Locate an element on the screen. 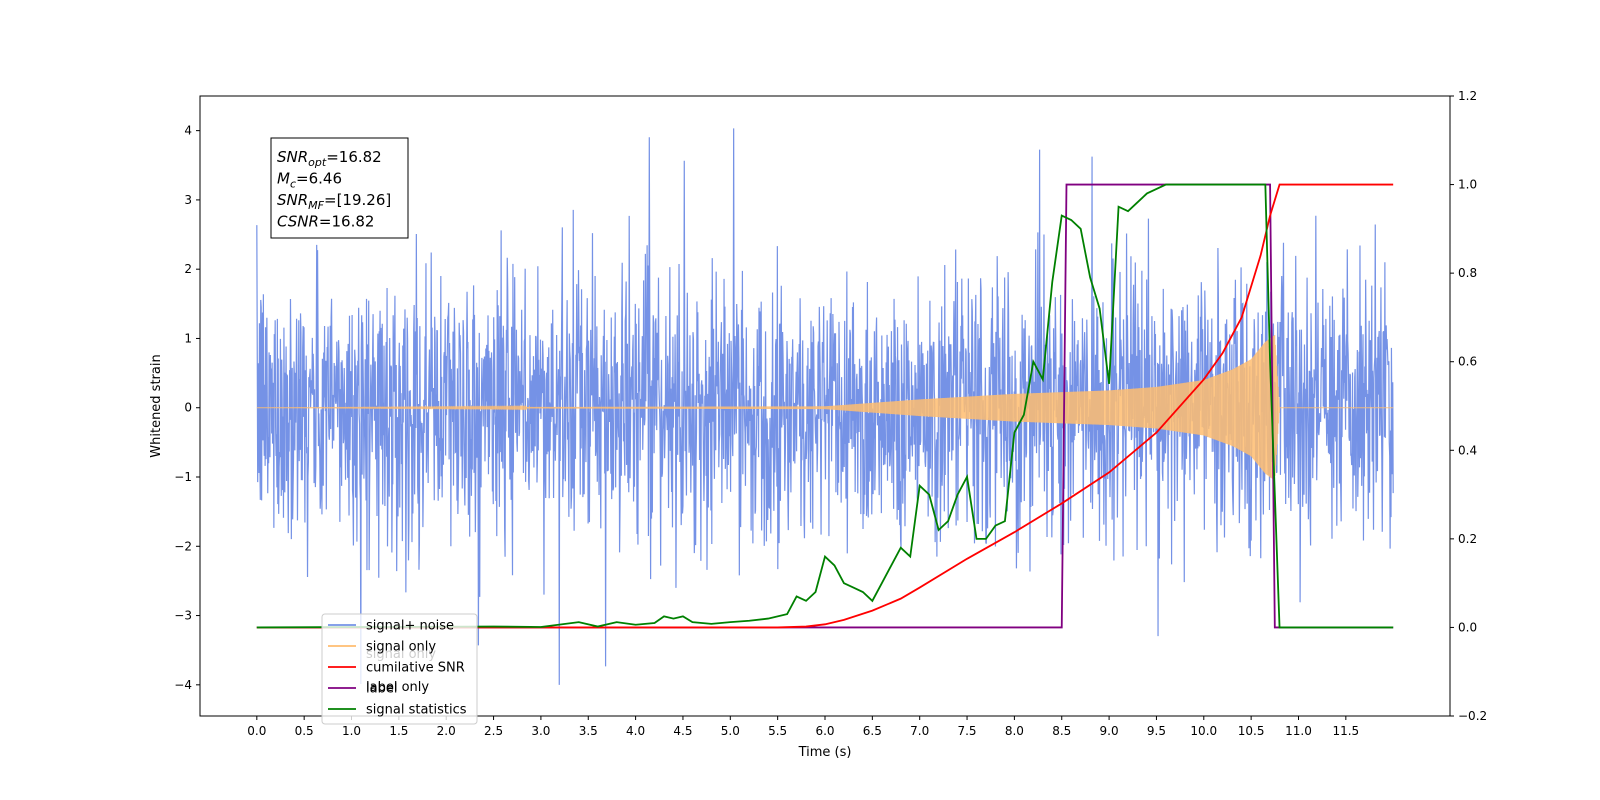 This screenshot has width=1600, height=800. x-tick-label: 11.5 is located at coordinates (1345, 731).